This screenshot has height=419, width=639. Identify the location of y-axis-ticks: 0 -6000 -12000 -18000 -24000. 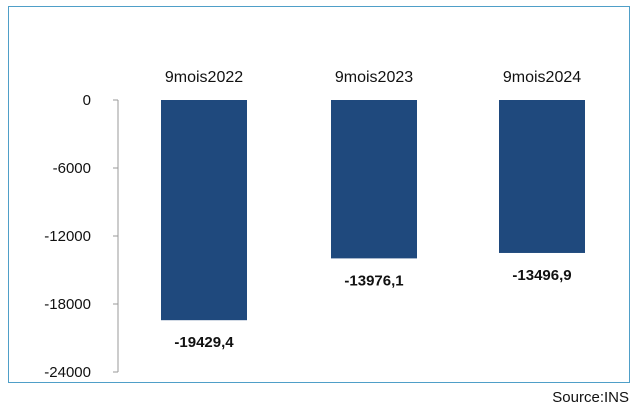
(81, 236).